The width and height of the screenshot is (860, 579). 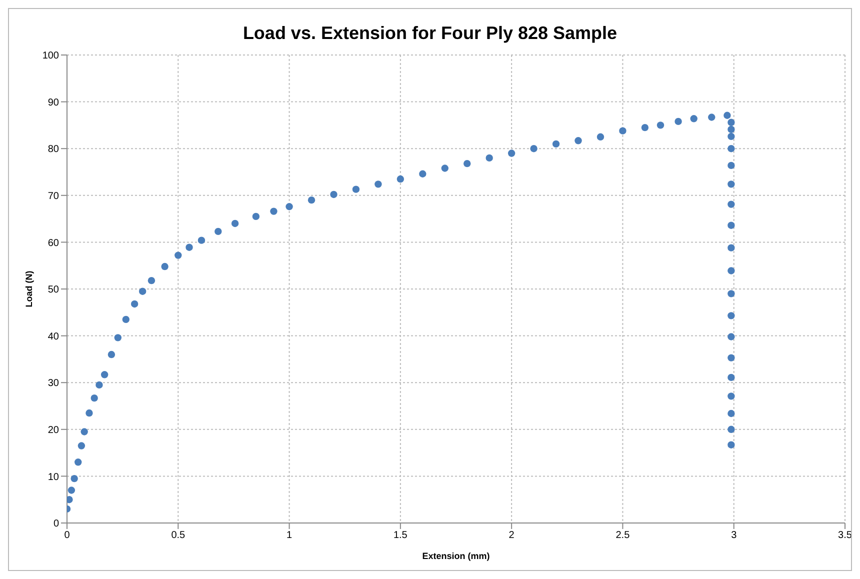 I want to click on y-tick-label: 60, so click(x=54, y=243).